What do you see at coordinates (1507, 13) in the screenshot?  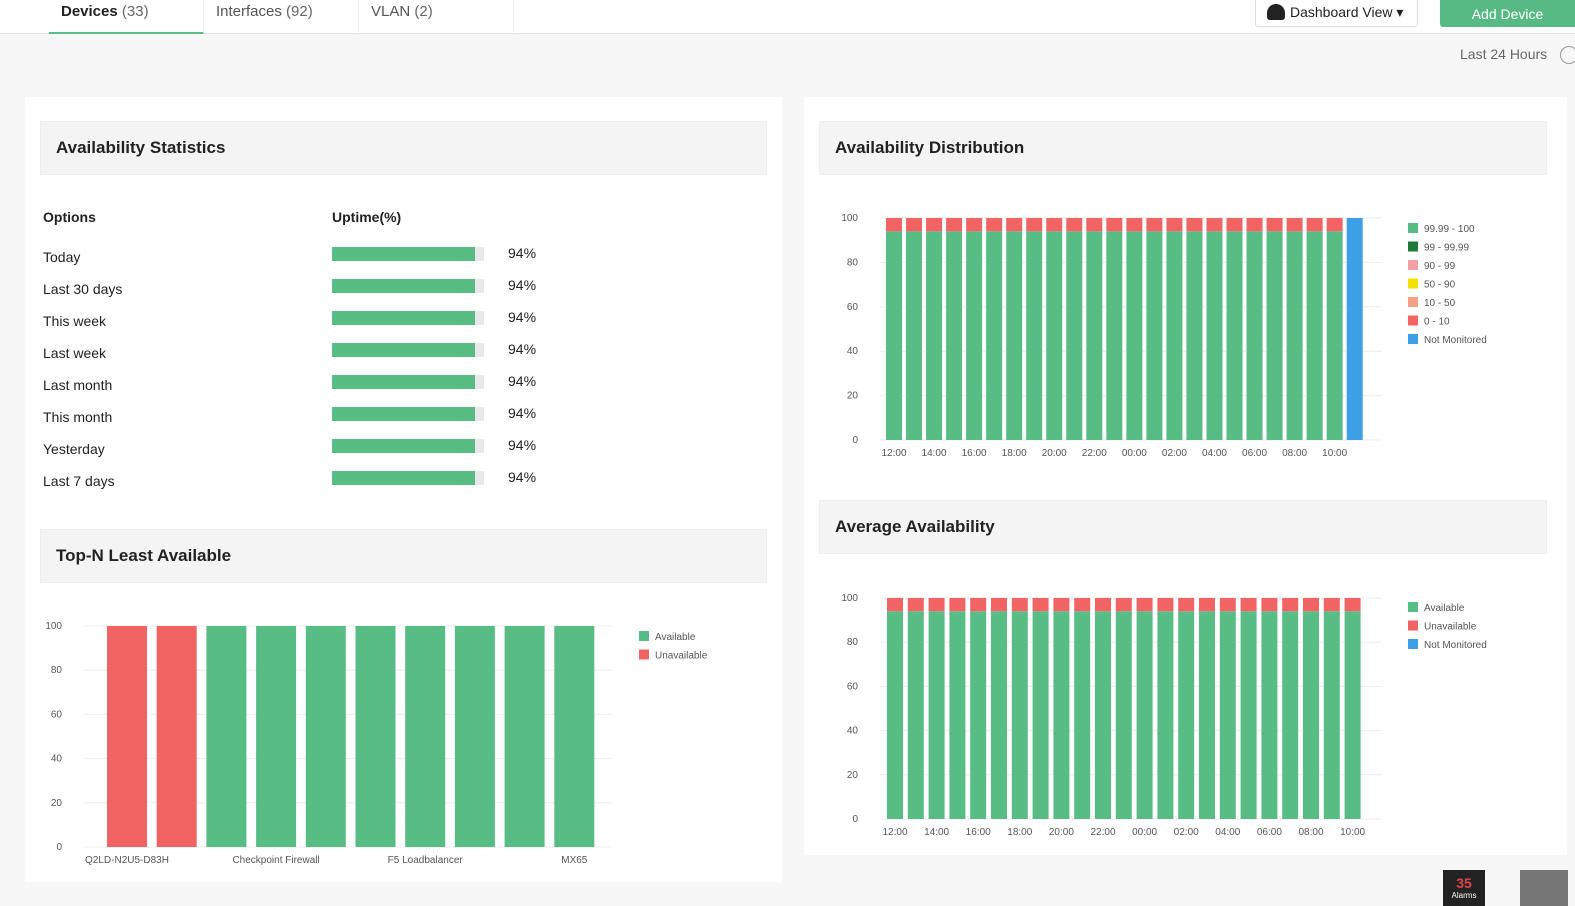 I see `add-device-button: Add Device` at bounding box center [1507, 13].